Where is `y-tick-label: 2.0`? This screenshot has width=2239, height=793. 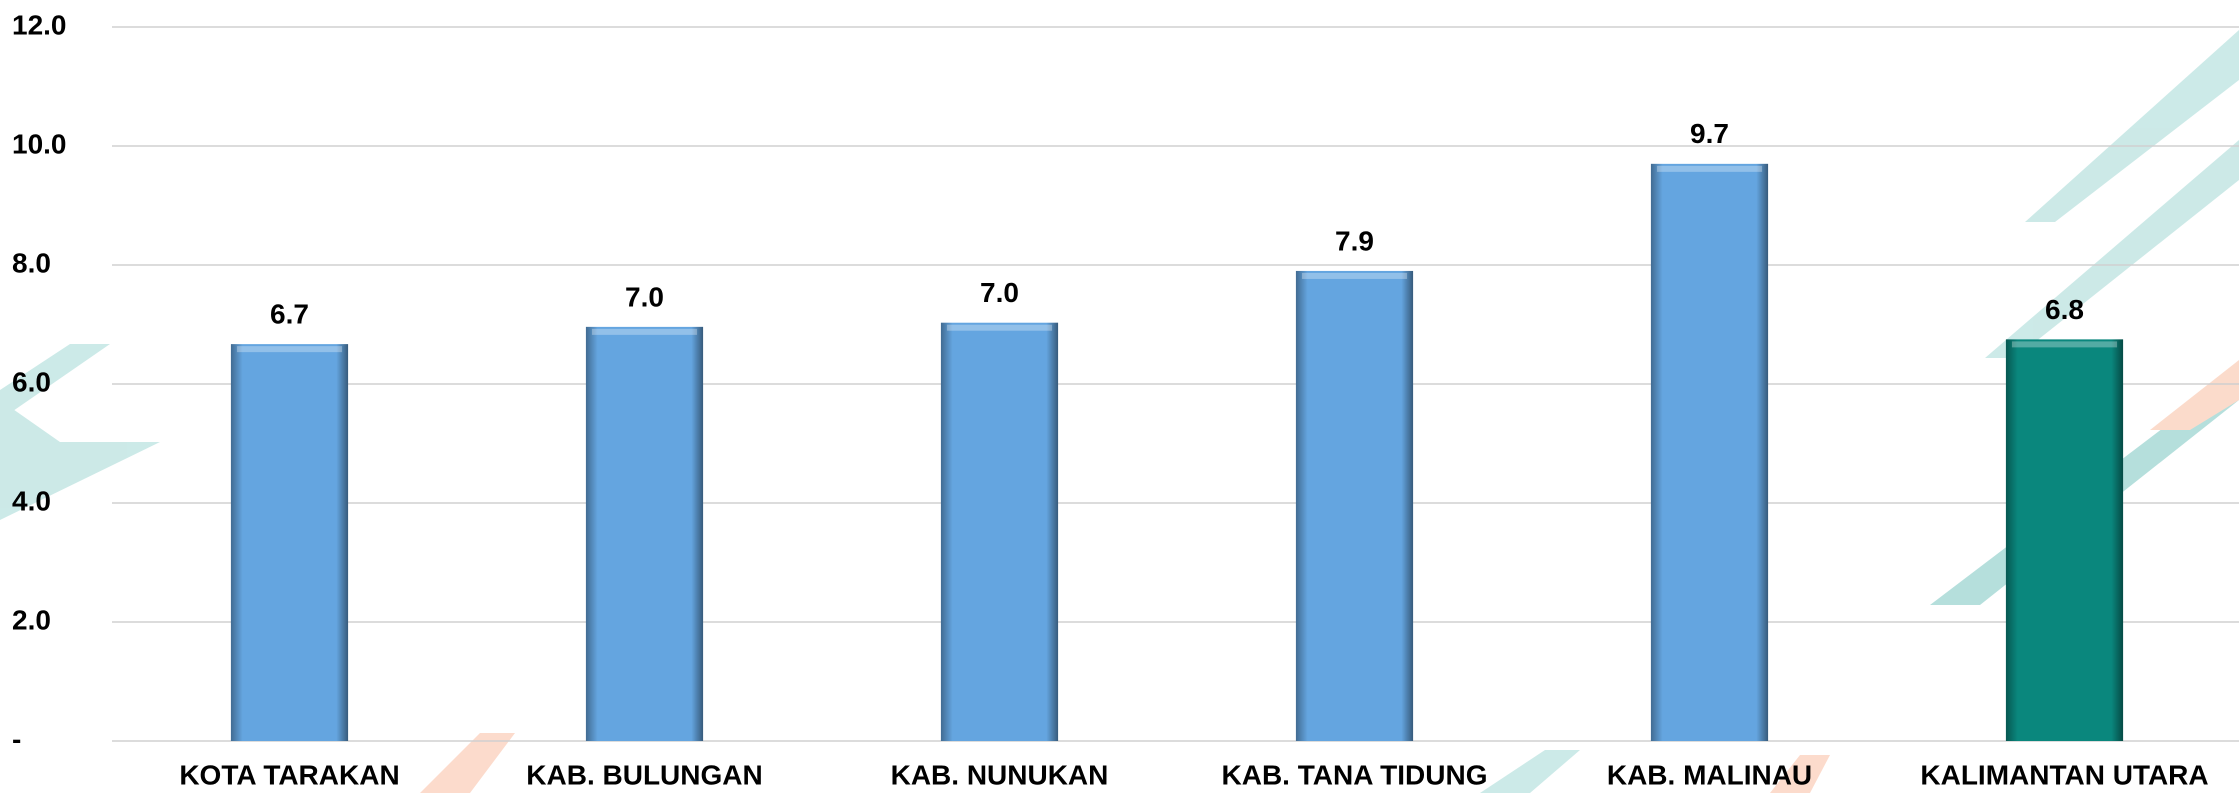
y-tick-label: 2.0 is located at coordinates (31, 619).